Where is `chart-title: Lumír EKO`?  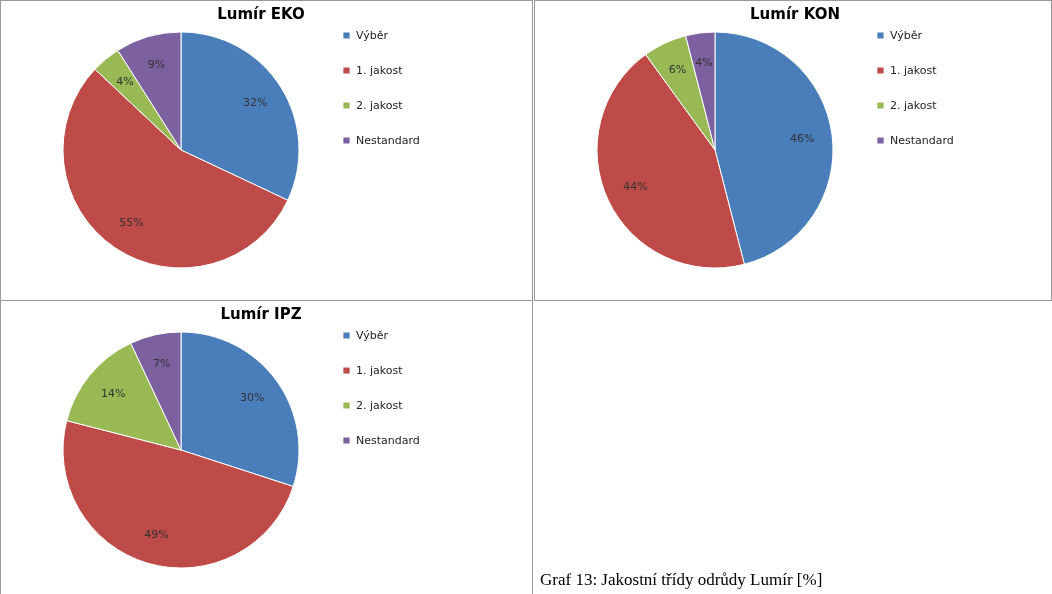
chart-title: Lumír EKO is located at coordinates (261, 14).